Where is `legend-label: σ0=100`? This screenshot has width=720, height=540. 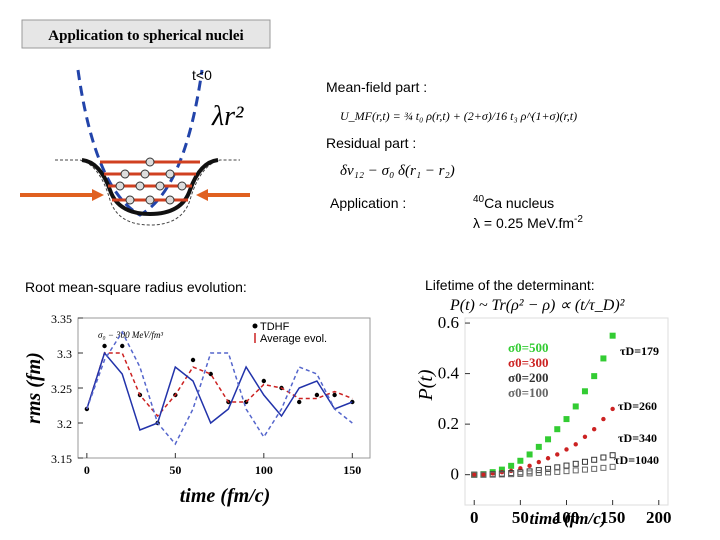
legend-label: σ0=100 is located at coordinates (528, 392).